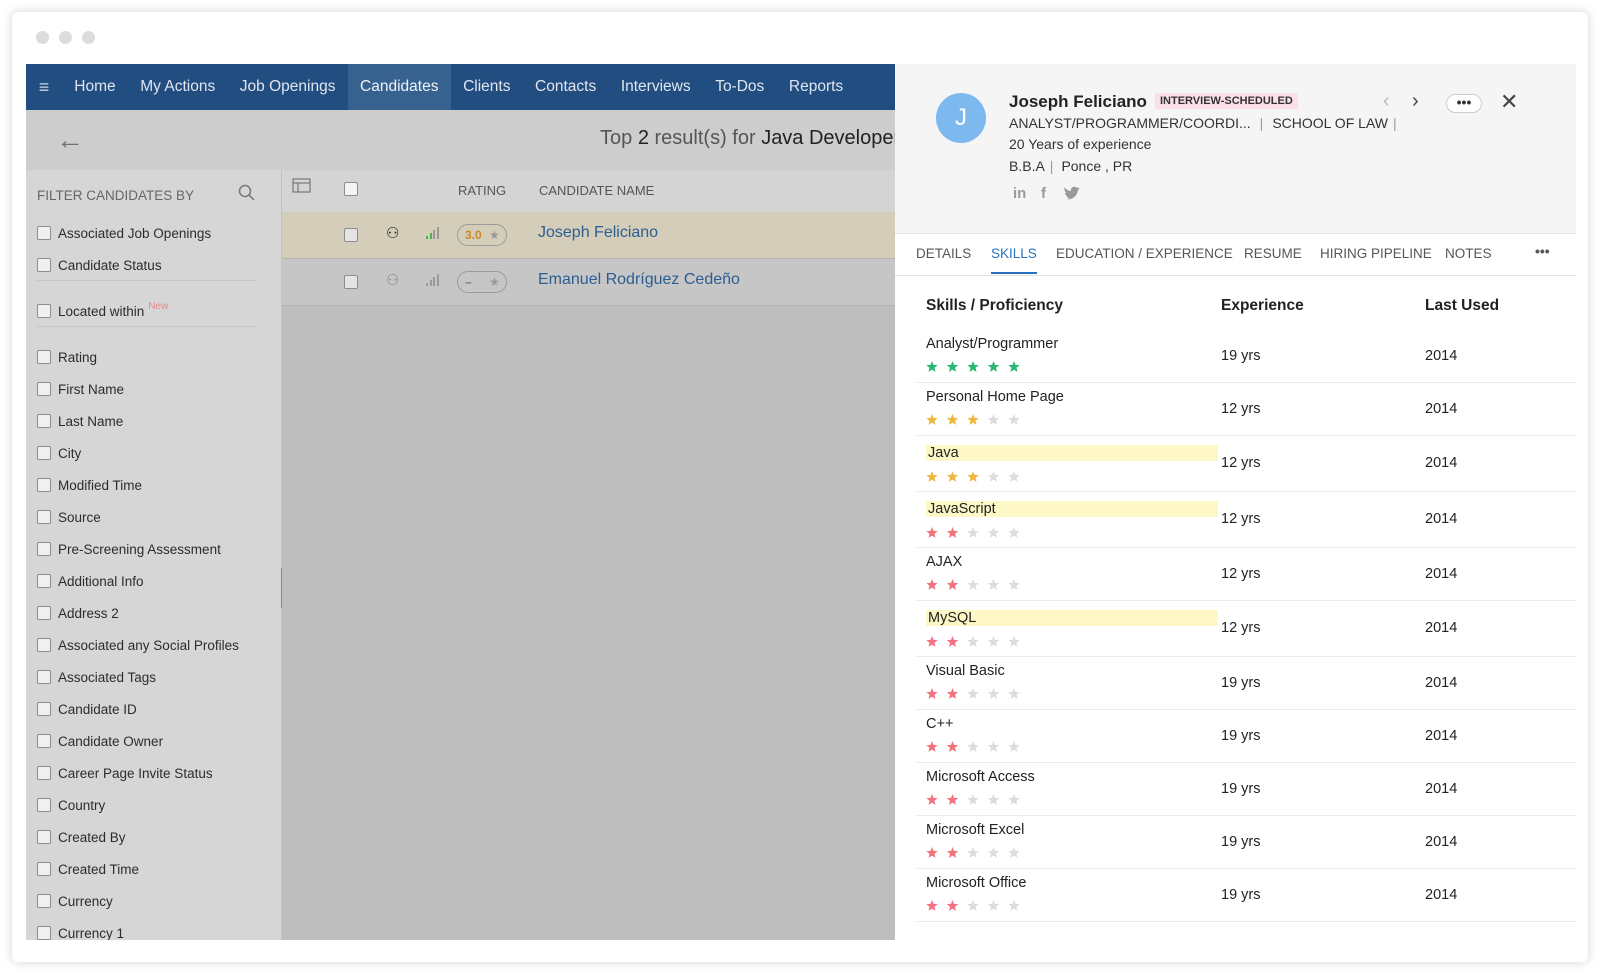 Image resolution: width=1600 pixels, height=975 pixels. I want to click on nav-item: Interviews, so click(655, 86).